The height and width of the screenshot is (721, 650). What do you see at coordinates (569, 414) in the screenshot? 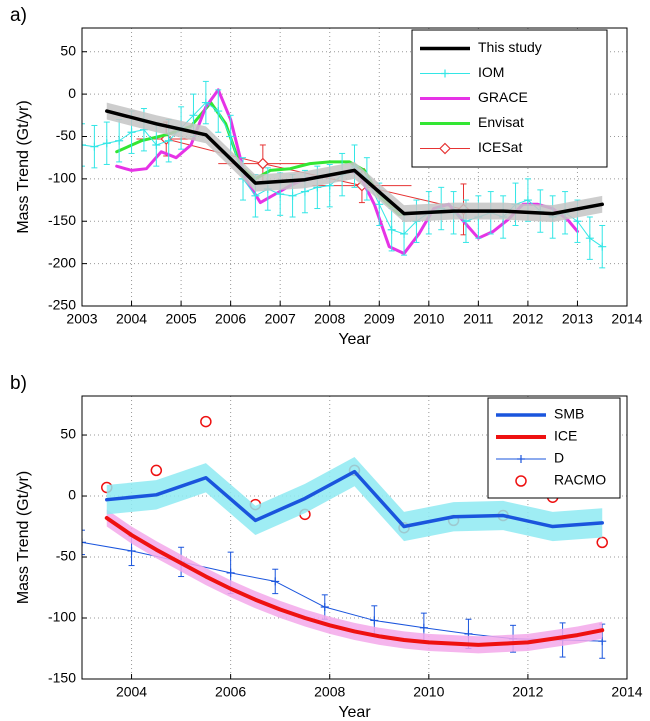
I see `legend-label: SMB` at bounding box center [569, 414].